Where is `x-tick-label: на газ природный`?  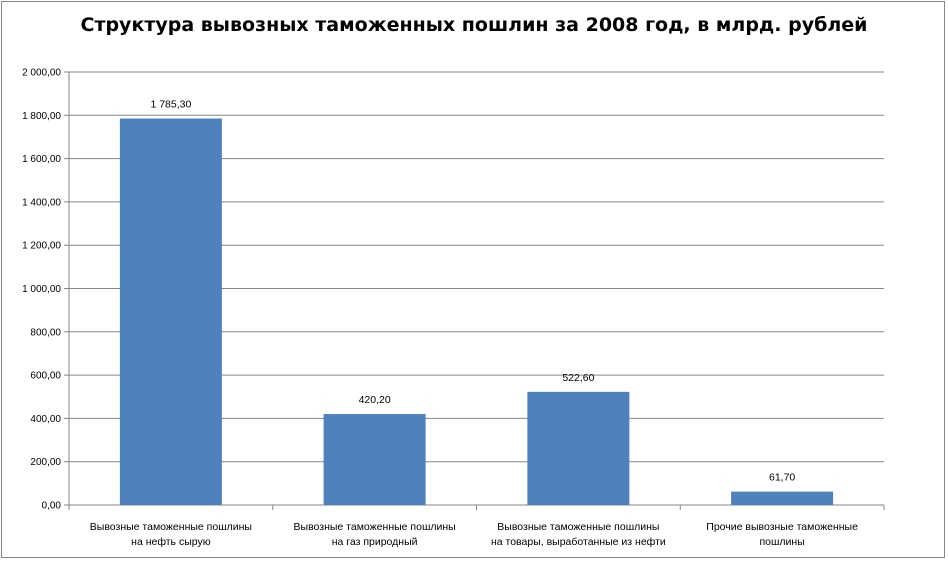
x-tick-label: на газ природный is located at coordinates (375, 542).